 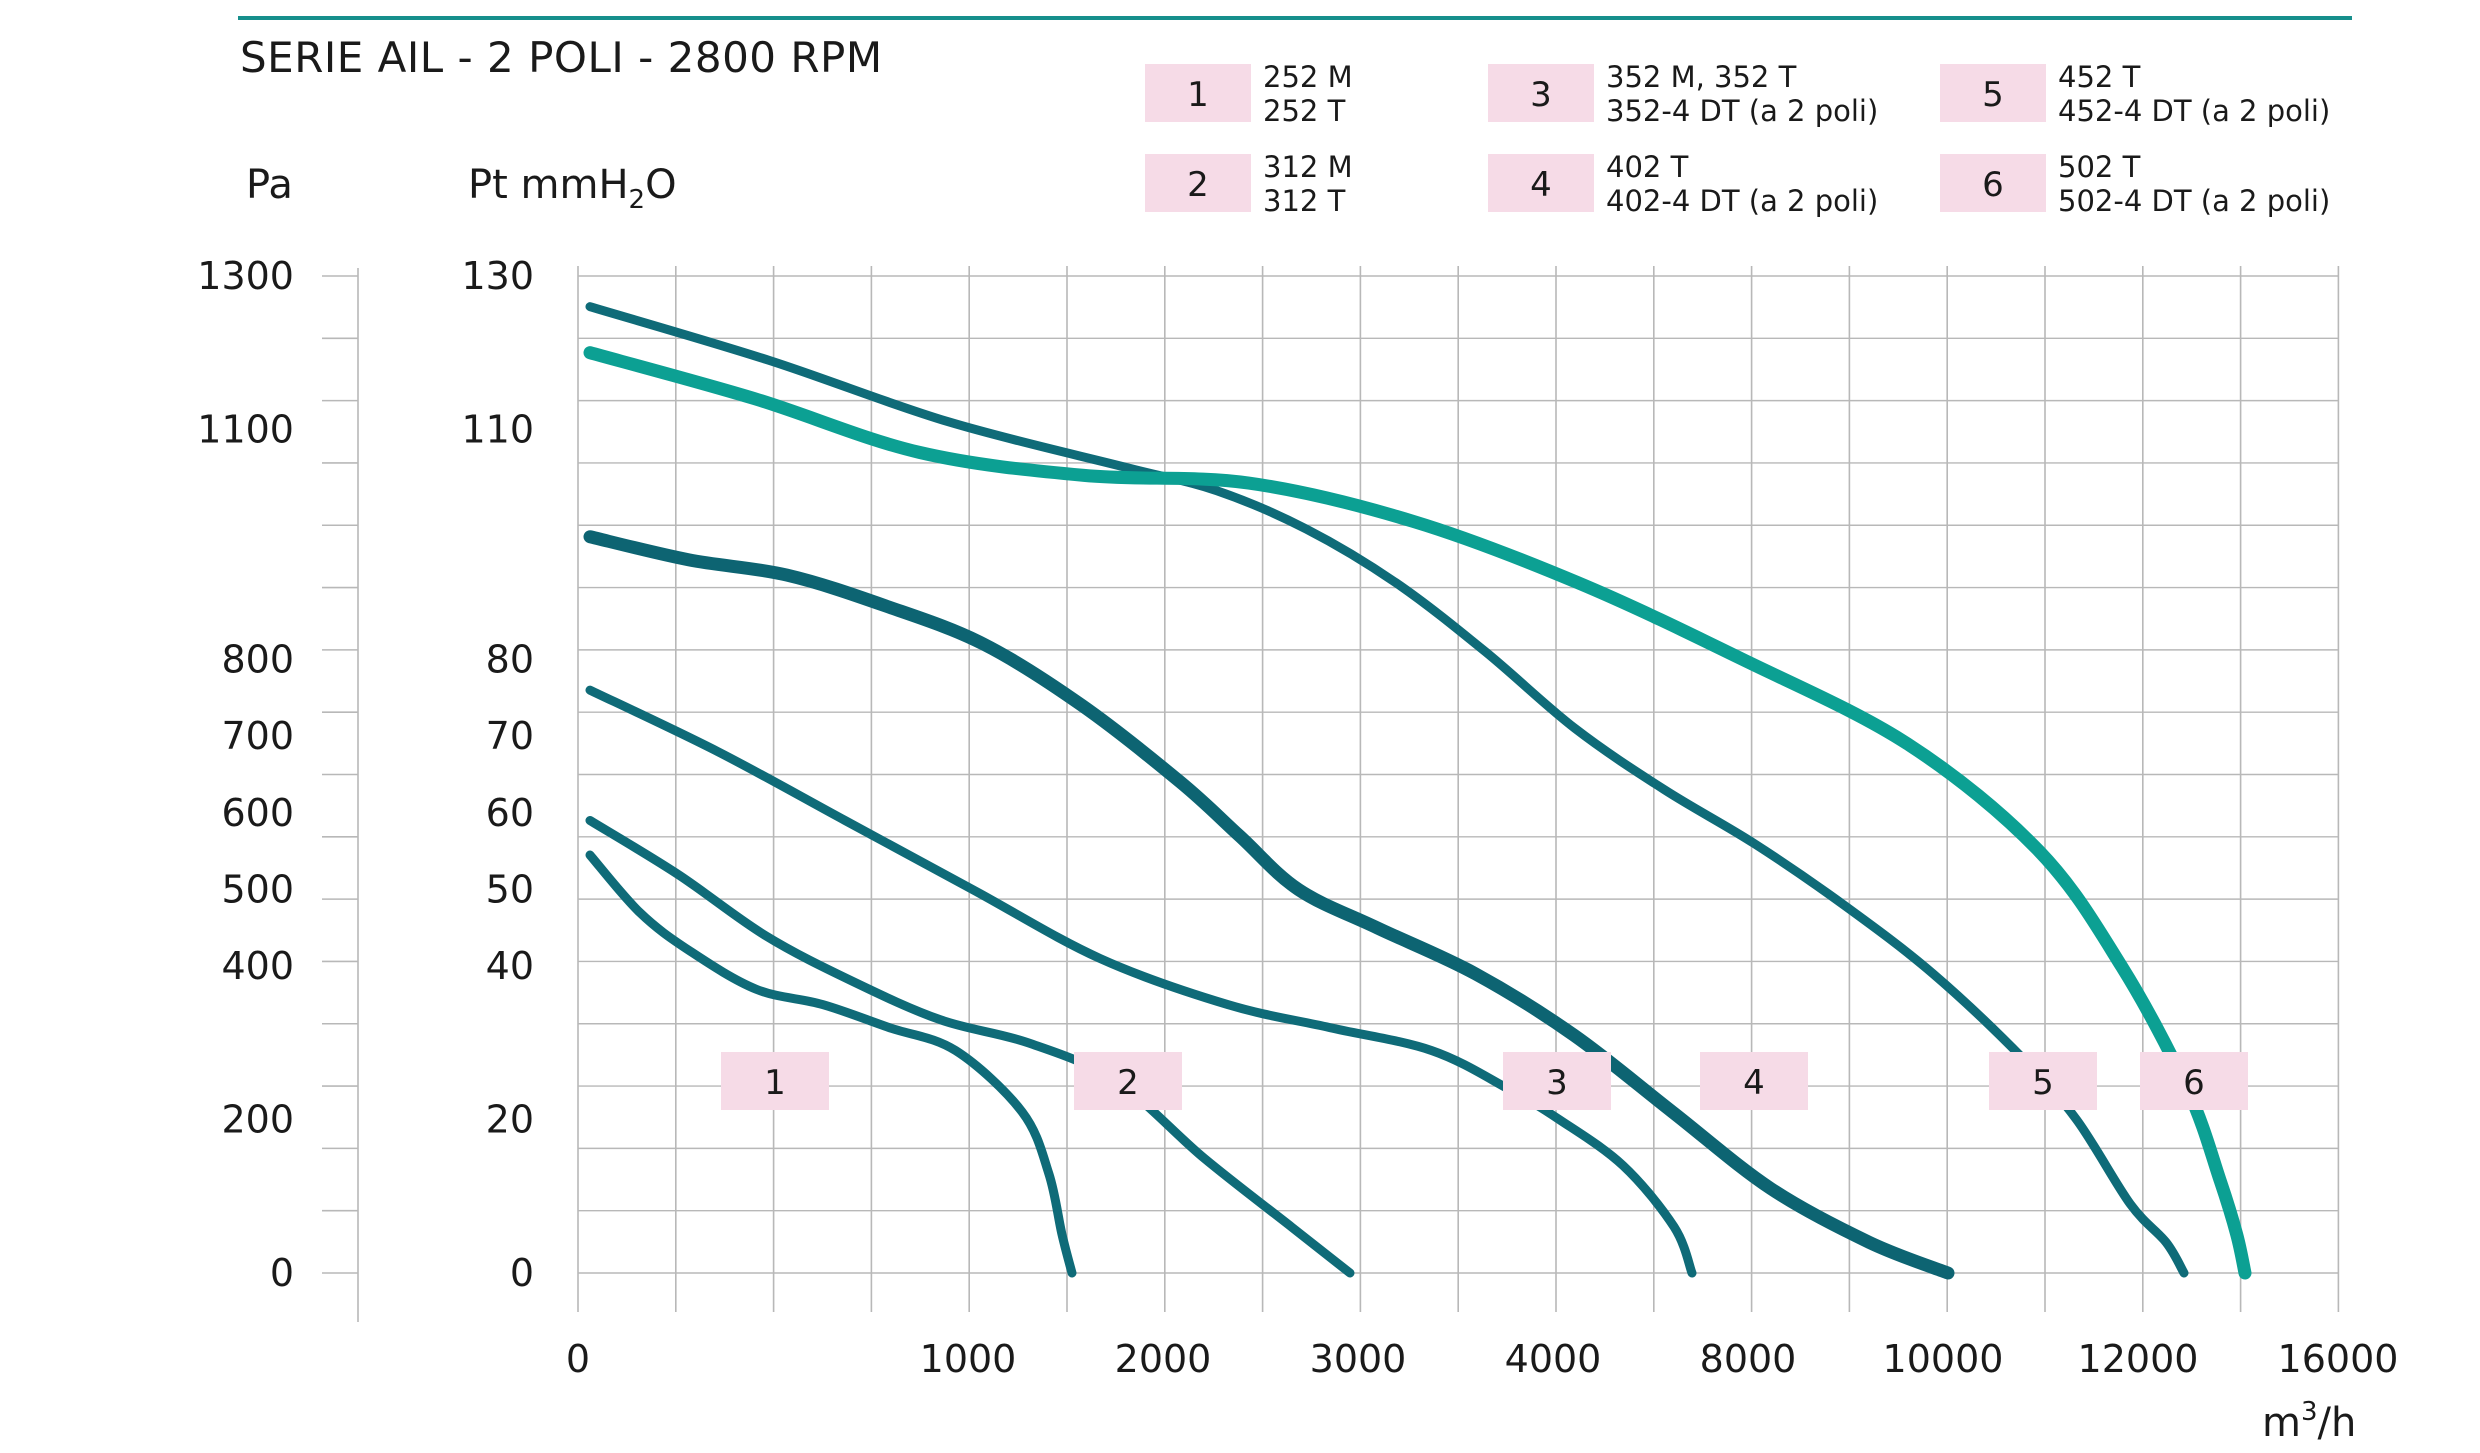 I want to click on curve-label-5: 5, so click(x=2043, y=1081).